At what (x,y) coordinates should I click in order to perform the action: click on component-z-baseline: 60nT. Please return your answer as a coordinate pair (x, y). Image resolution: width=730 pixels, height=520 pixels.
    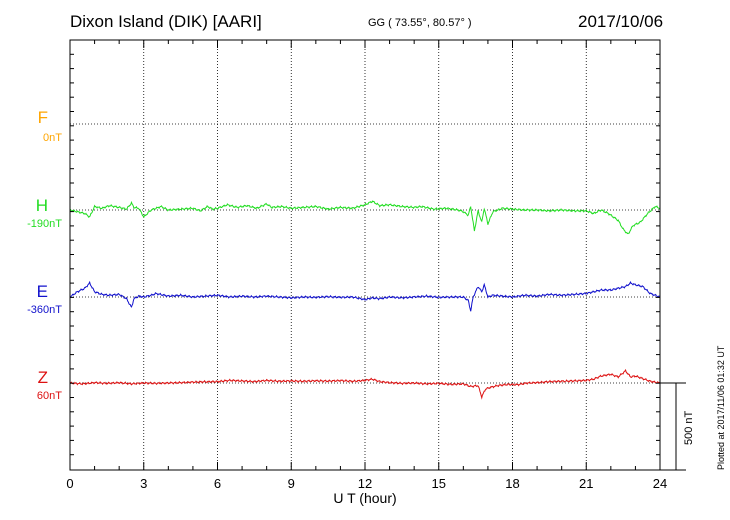
    Looking at the image, I should click on (49, 396).